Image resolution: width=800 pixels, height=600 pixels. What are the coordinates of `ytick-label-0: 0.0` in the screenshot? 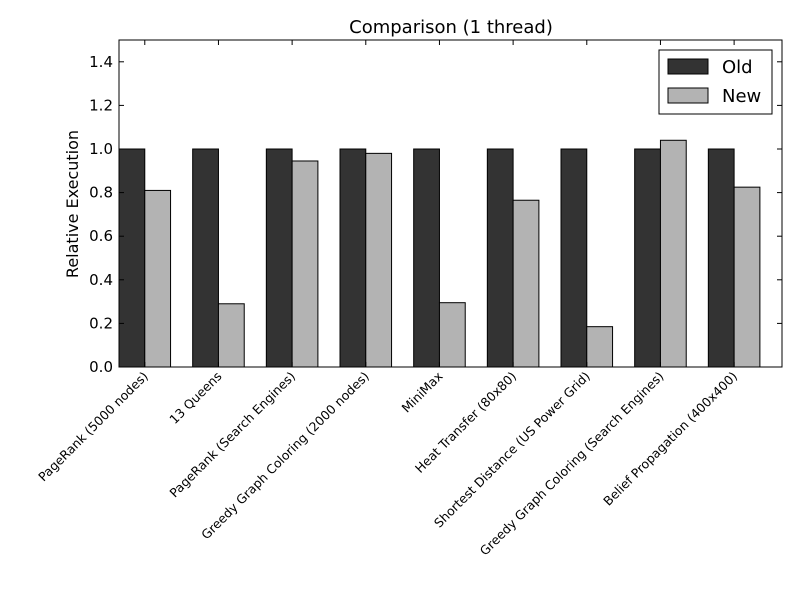 It's located at (101, 367).